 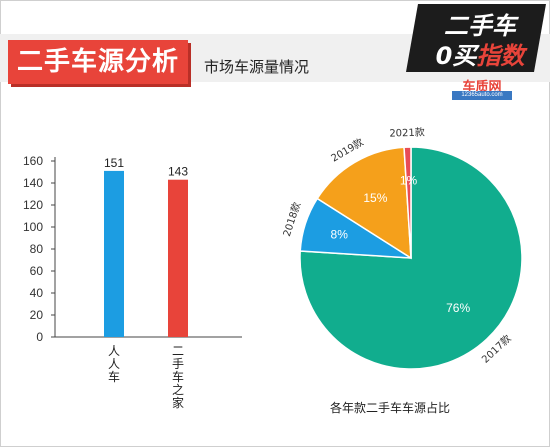 What do you see at coordinates (482, 95) in the screenshot?
I see `logo-url: 12365auto.com` at bounding box center [482, 95].